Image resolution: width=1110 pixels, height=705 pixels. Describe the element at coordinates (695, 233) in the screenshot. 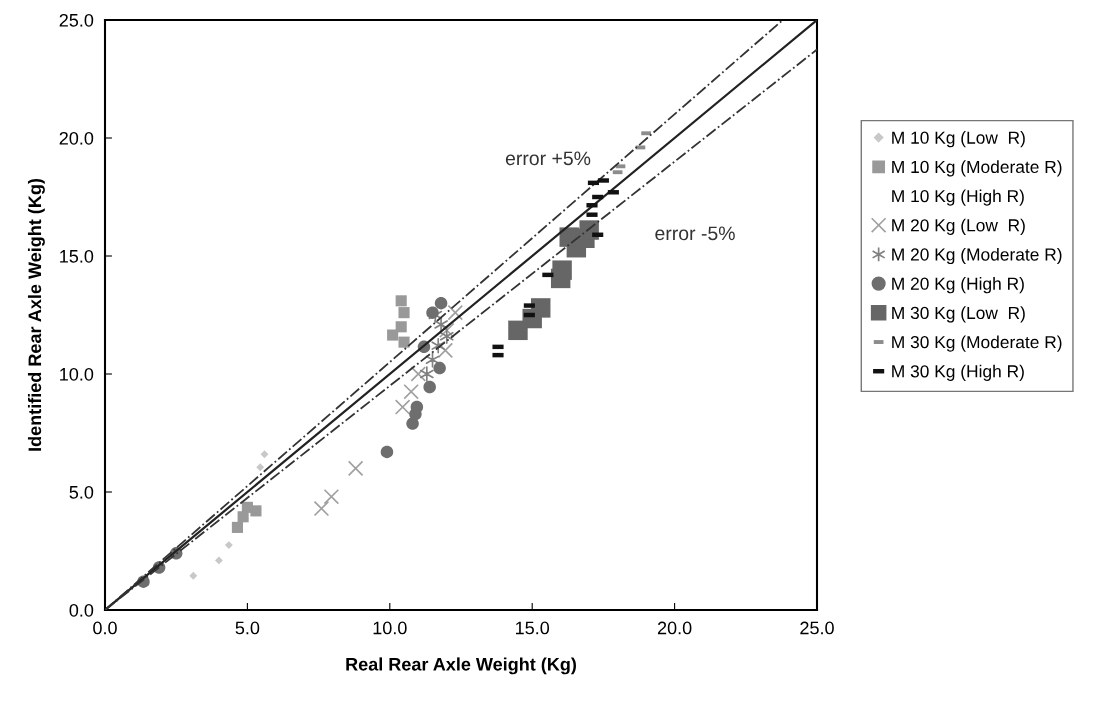

I see `annotation: error -5%` at that location.